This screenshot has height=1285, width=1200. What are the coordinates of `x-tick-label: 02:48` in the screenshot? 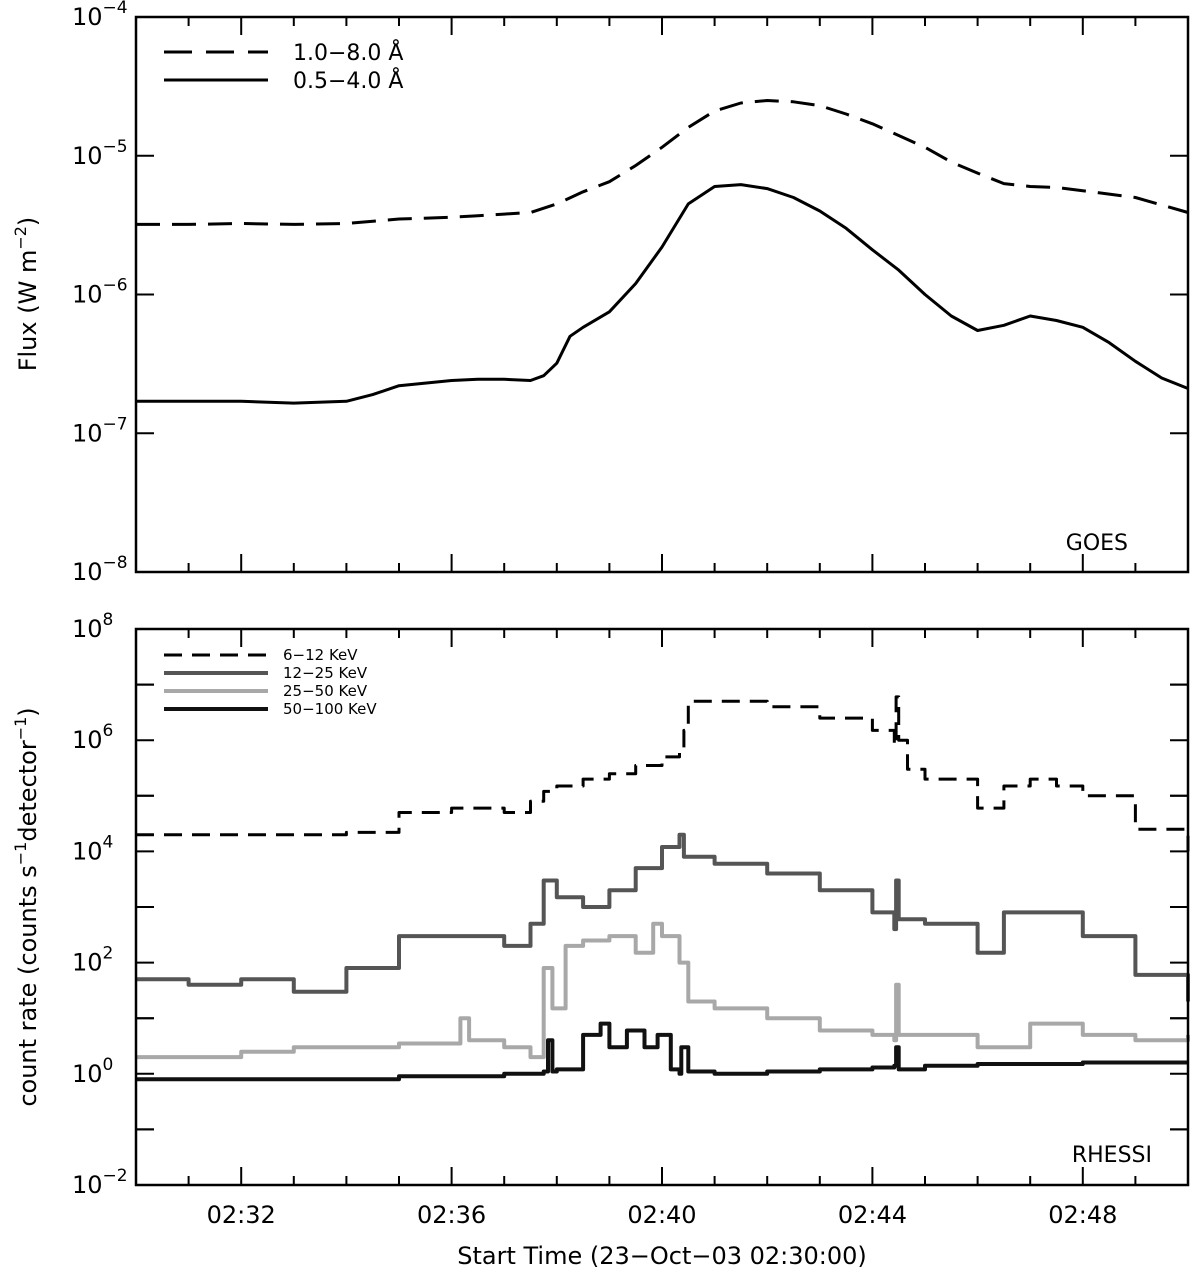 It's located at (1082, 1215).